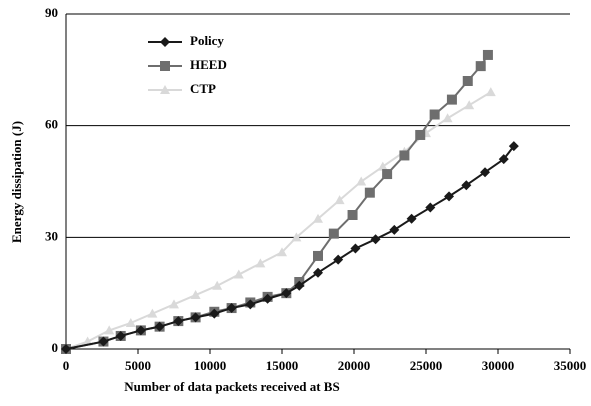  What do you see at coordinates (282, 365) in the screenshot?
I see `x-tick-label: 15000` at bounding box center [282, 365].